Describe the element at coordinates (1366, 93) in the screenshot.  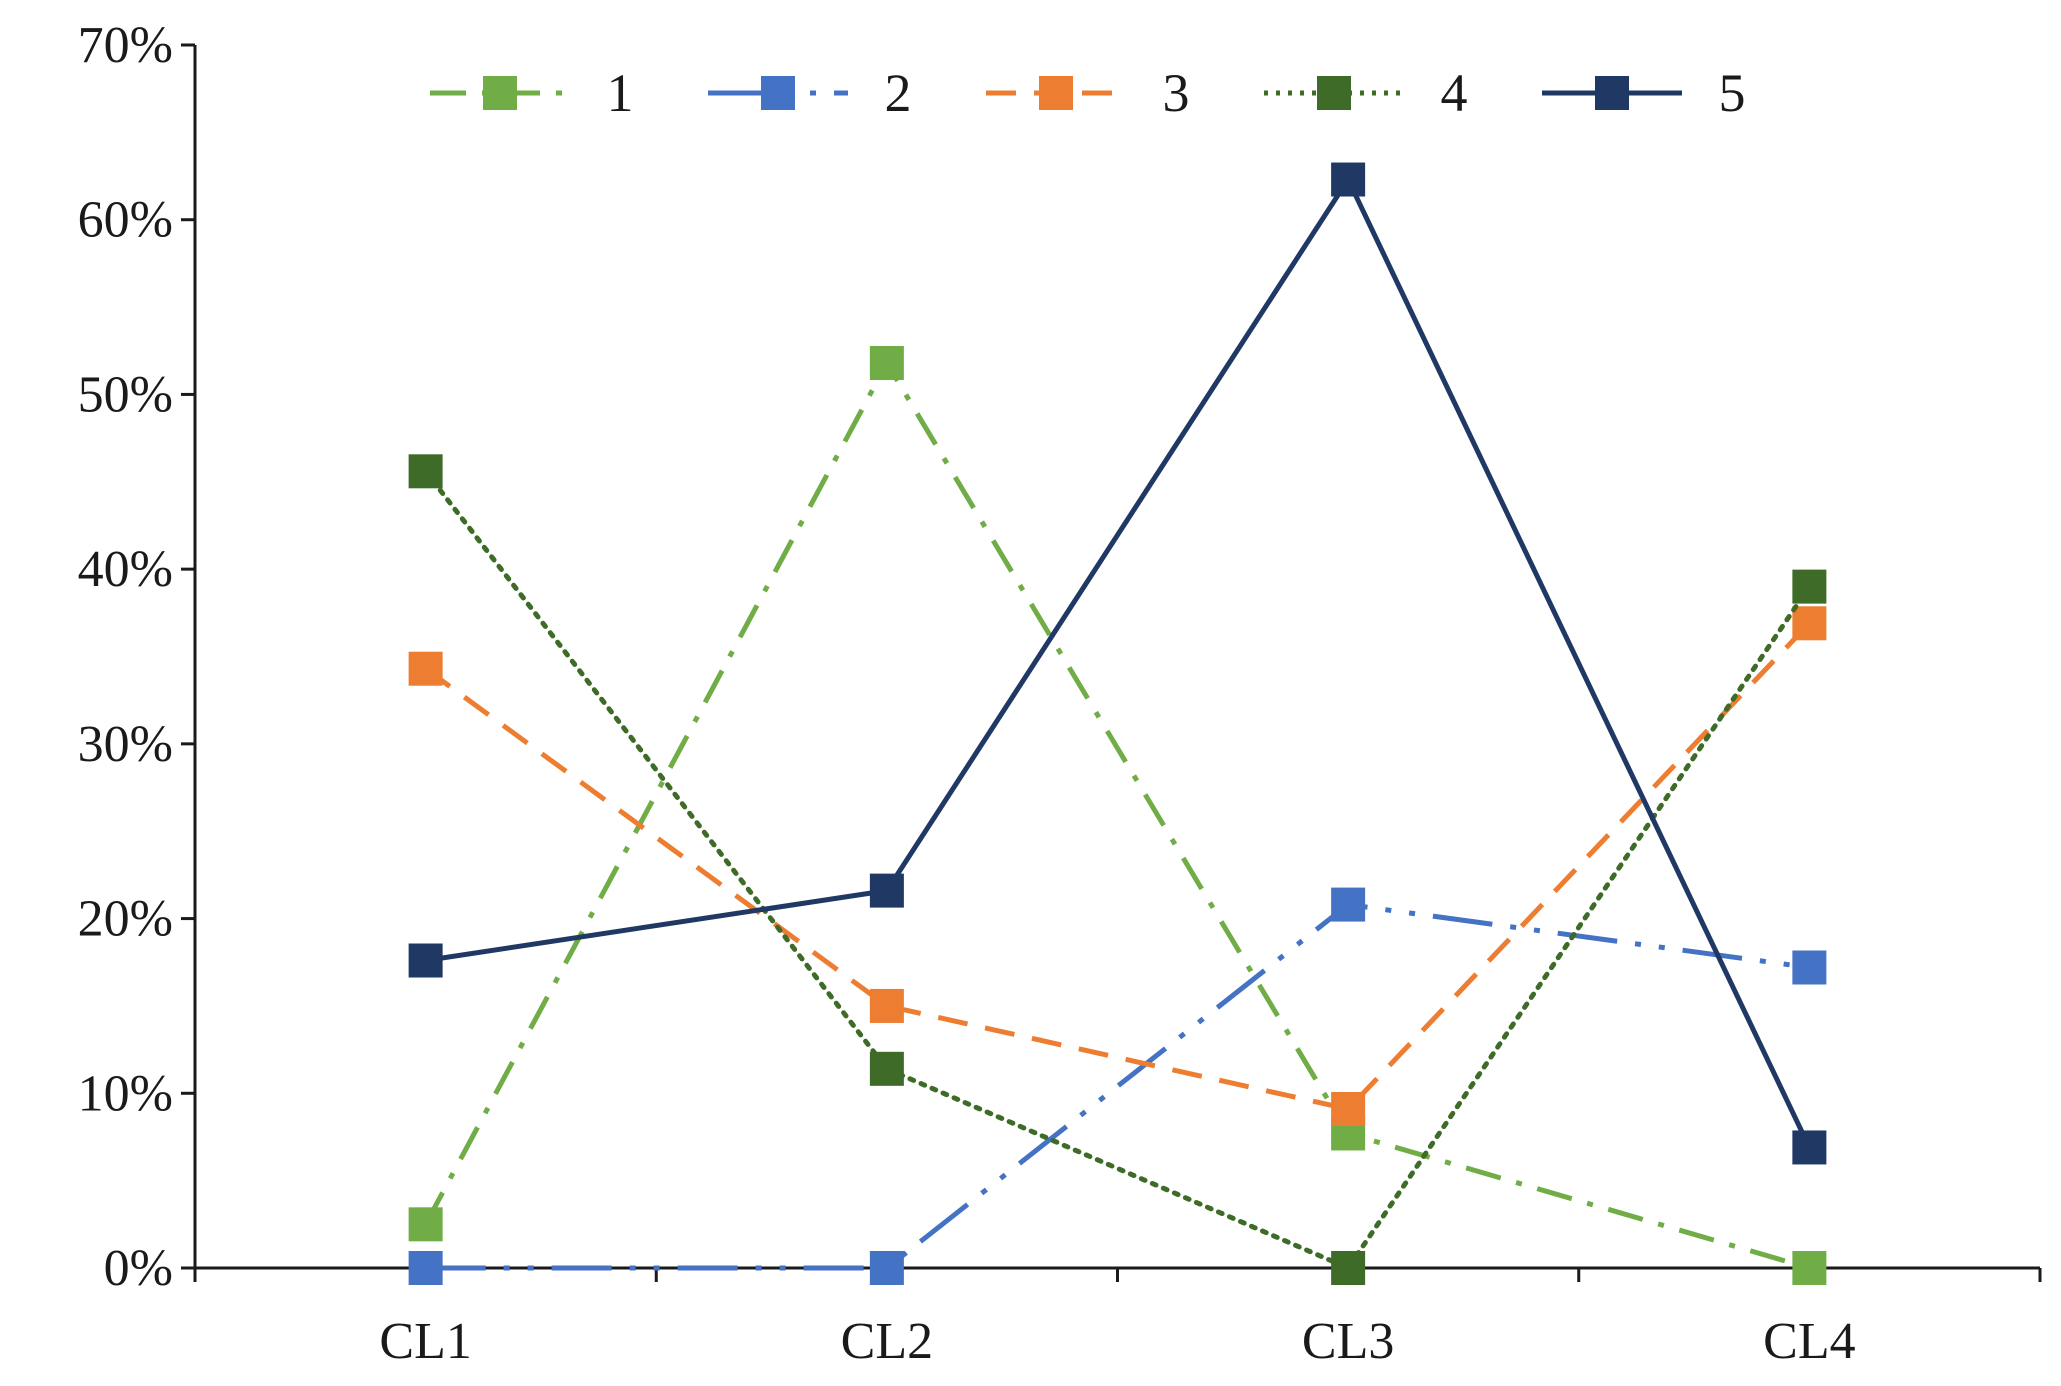
I see `legend-entry: 4` at that location.